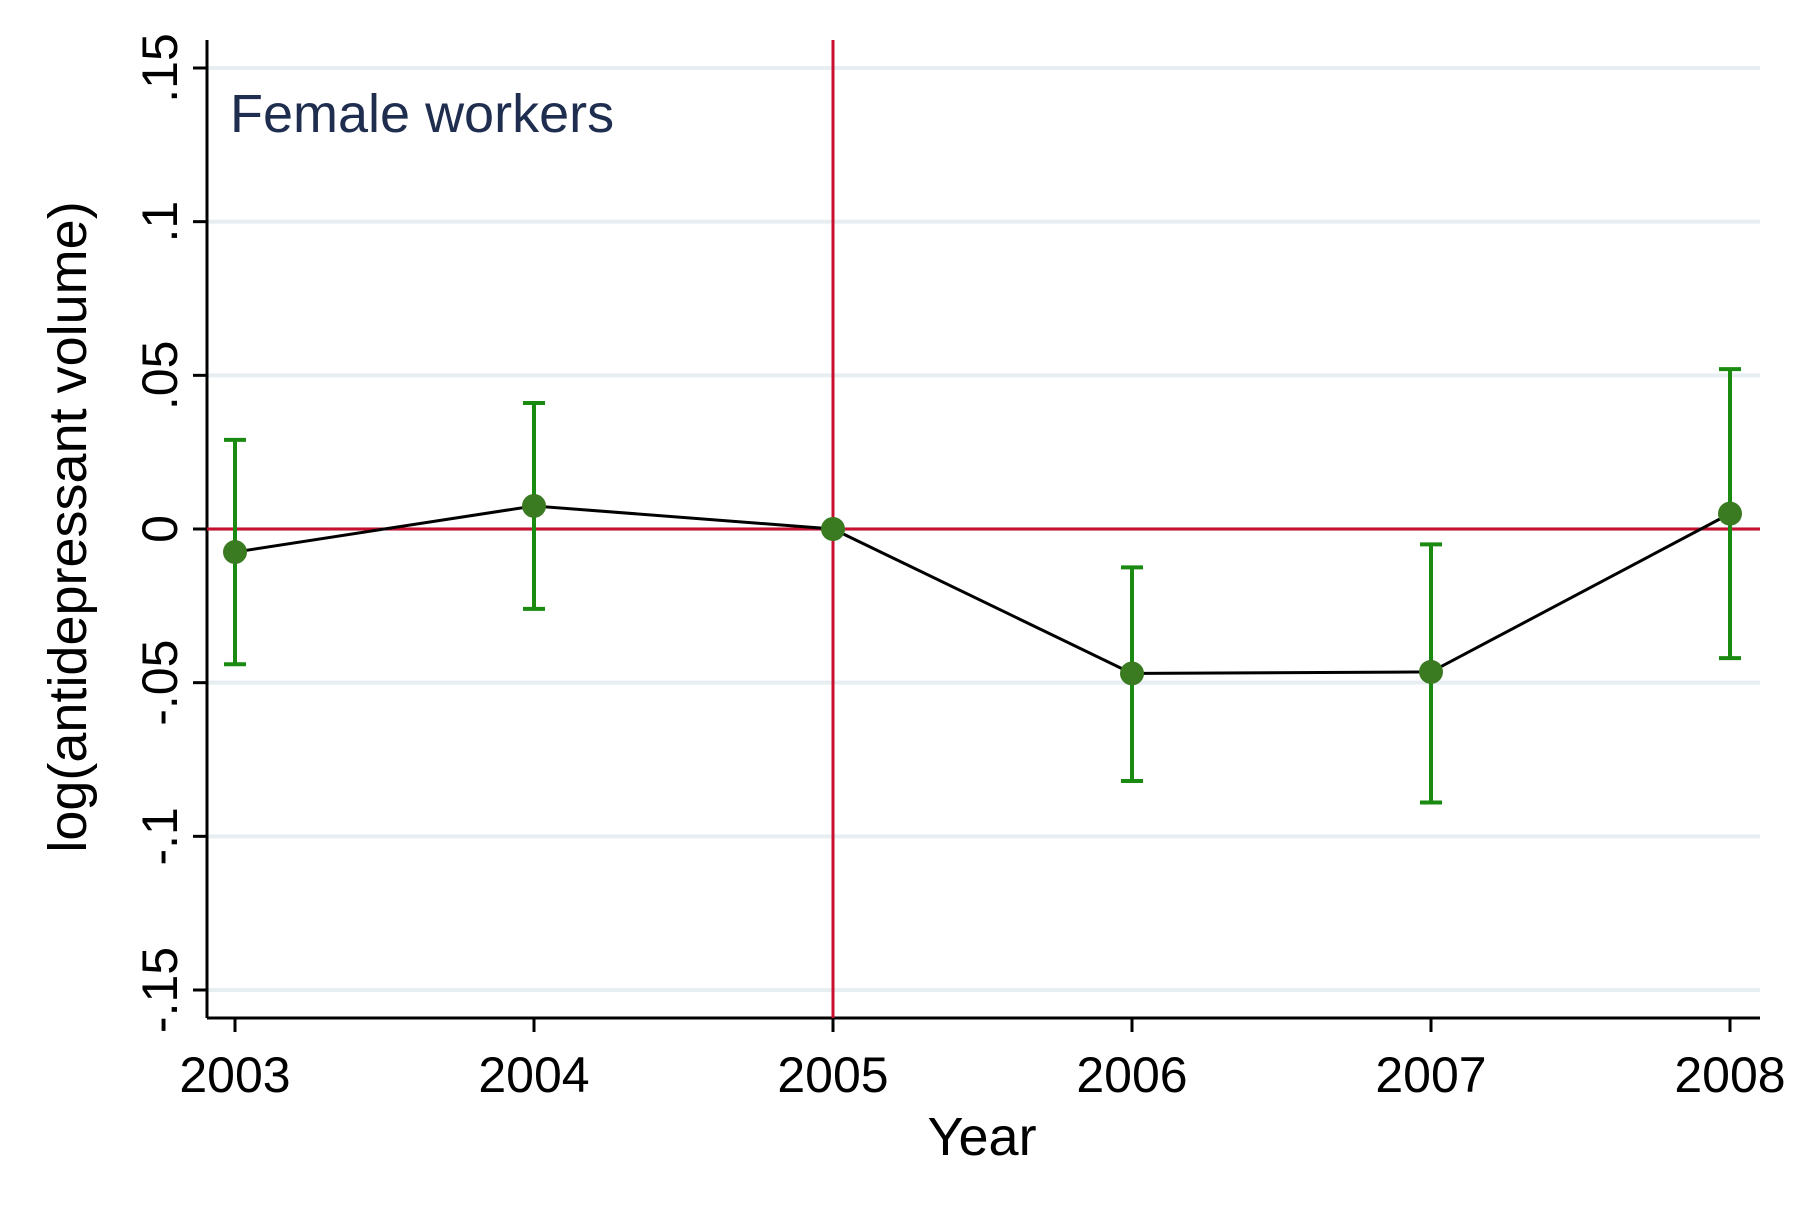 The width and height of the screenshot is (1802, 1206). Describe the element at coordinates (1132, 673) in the screenshot. I see `data-point-2006` at that location.